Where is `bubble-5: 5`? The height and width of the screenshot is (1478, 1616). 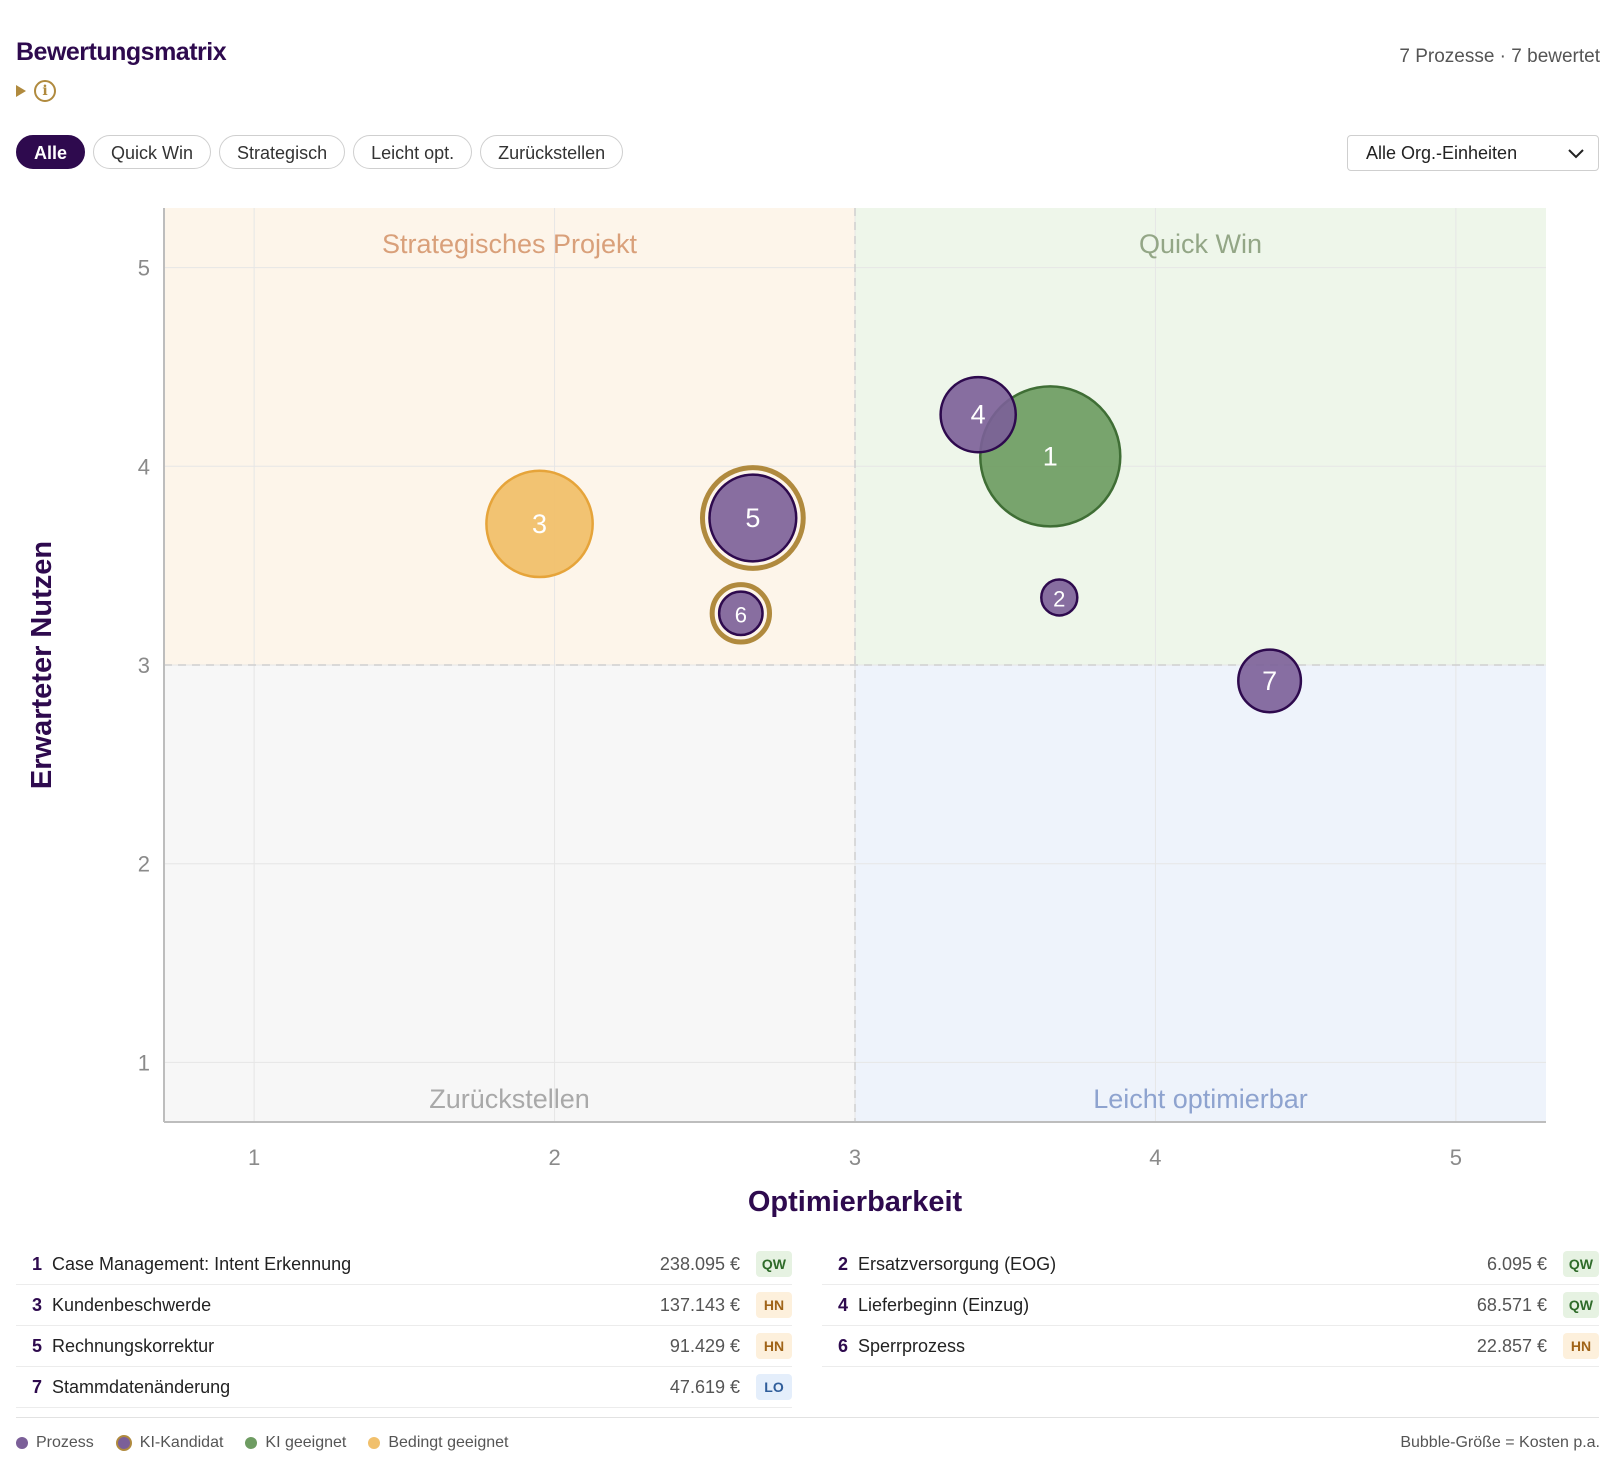 bubble-5: 5 is located at coordinates (752, 518).